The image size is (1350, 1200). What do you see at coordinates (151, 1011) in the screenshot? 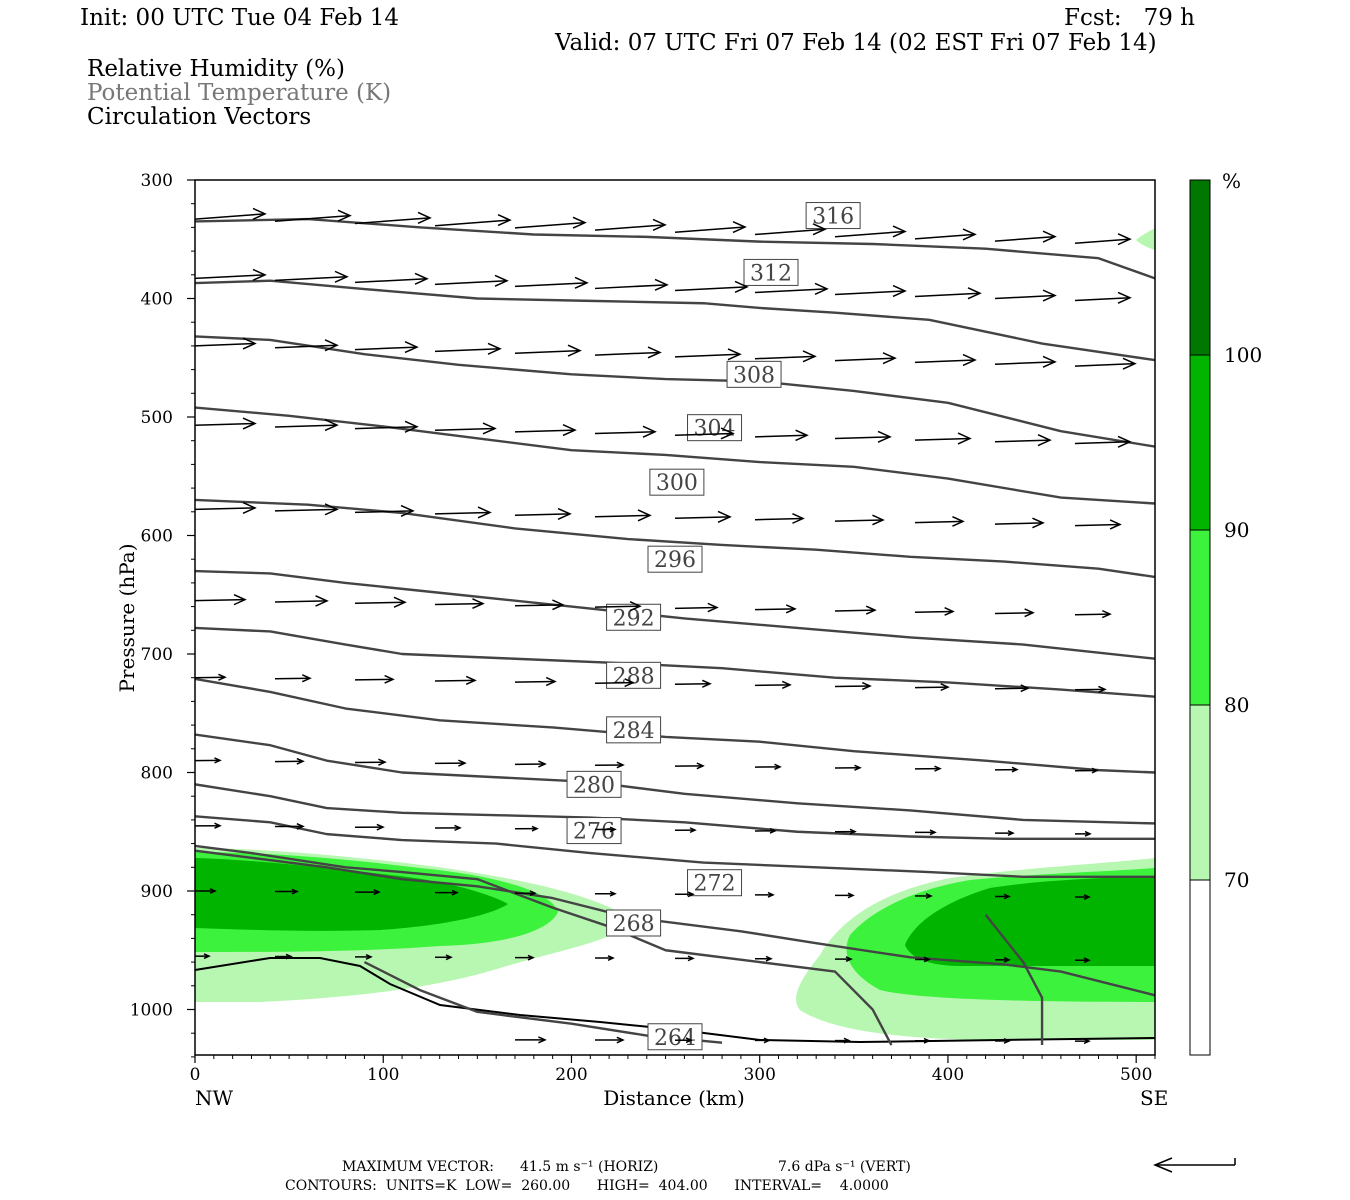
I see `y-tick-label: 1000` at bounding box center [151, 1011].